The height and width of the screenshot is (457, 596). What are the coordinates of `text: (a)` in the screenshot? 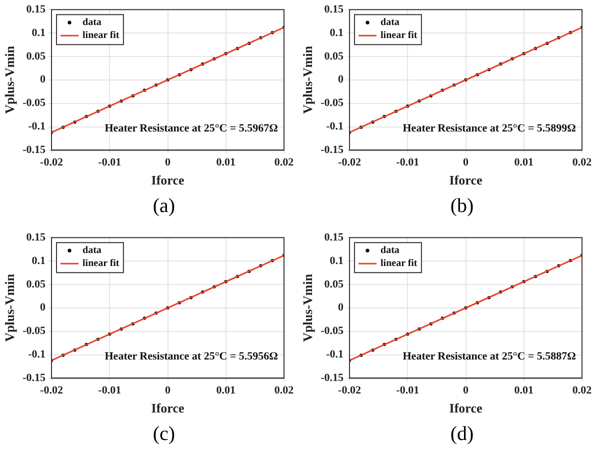 It's located at (164, 206).